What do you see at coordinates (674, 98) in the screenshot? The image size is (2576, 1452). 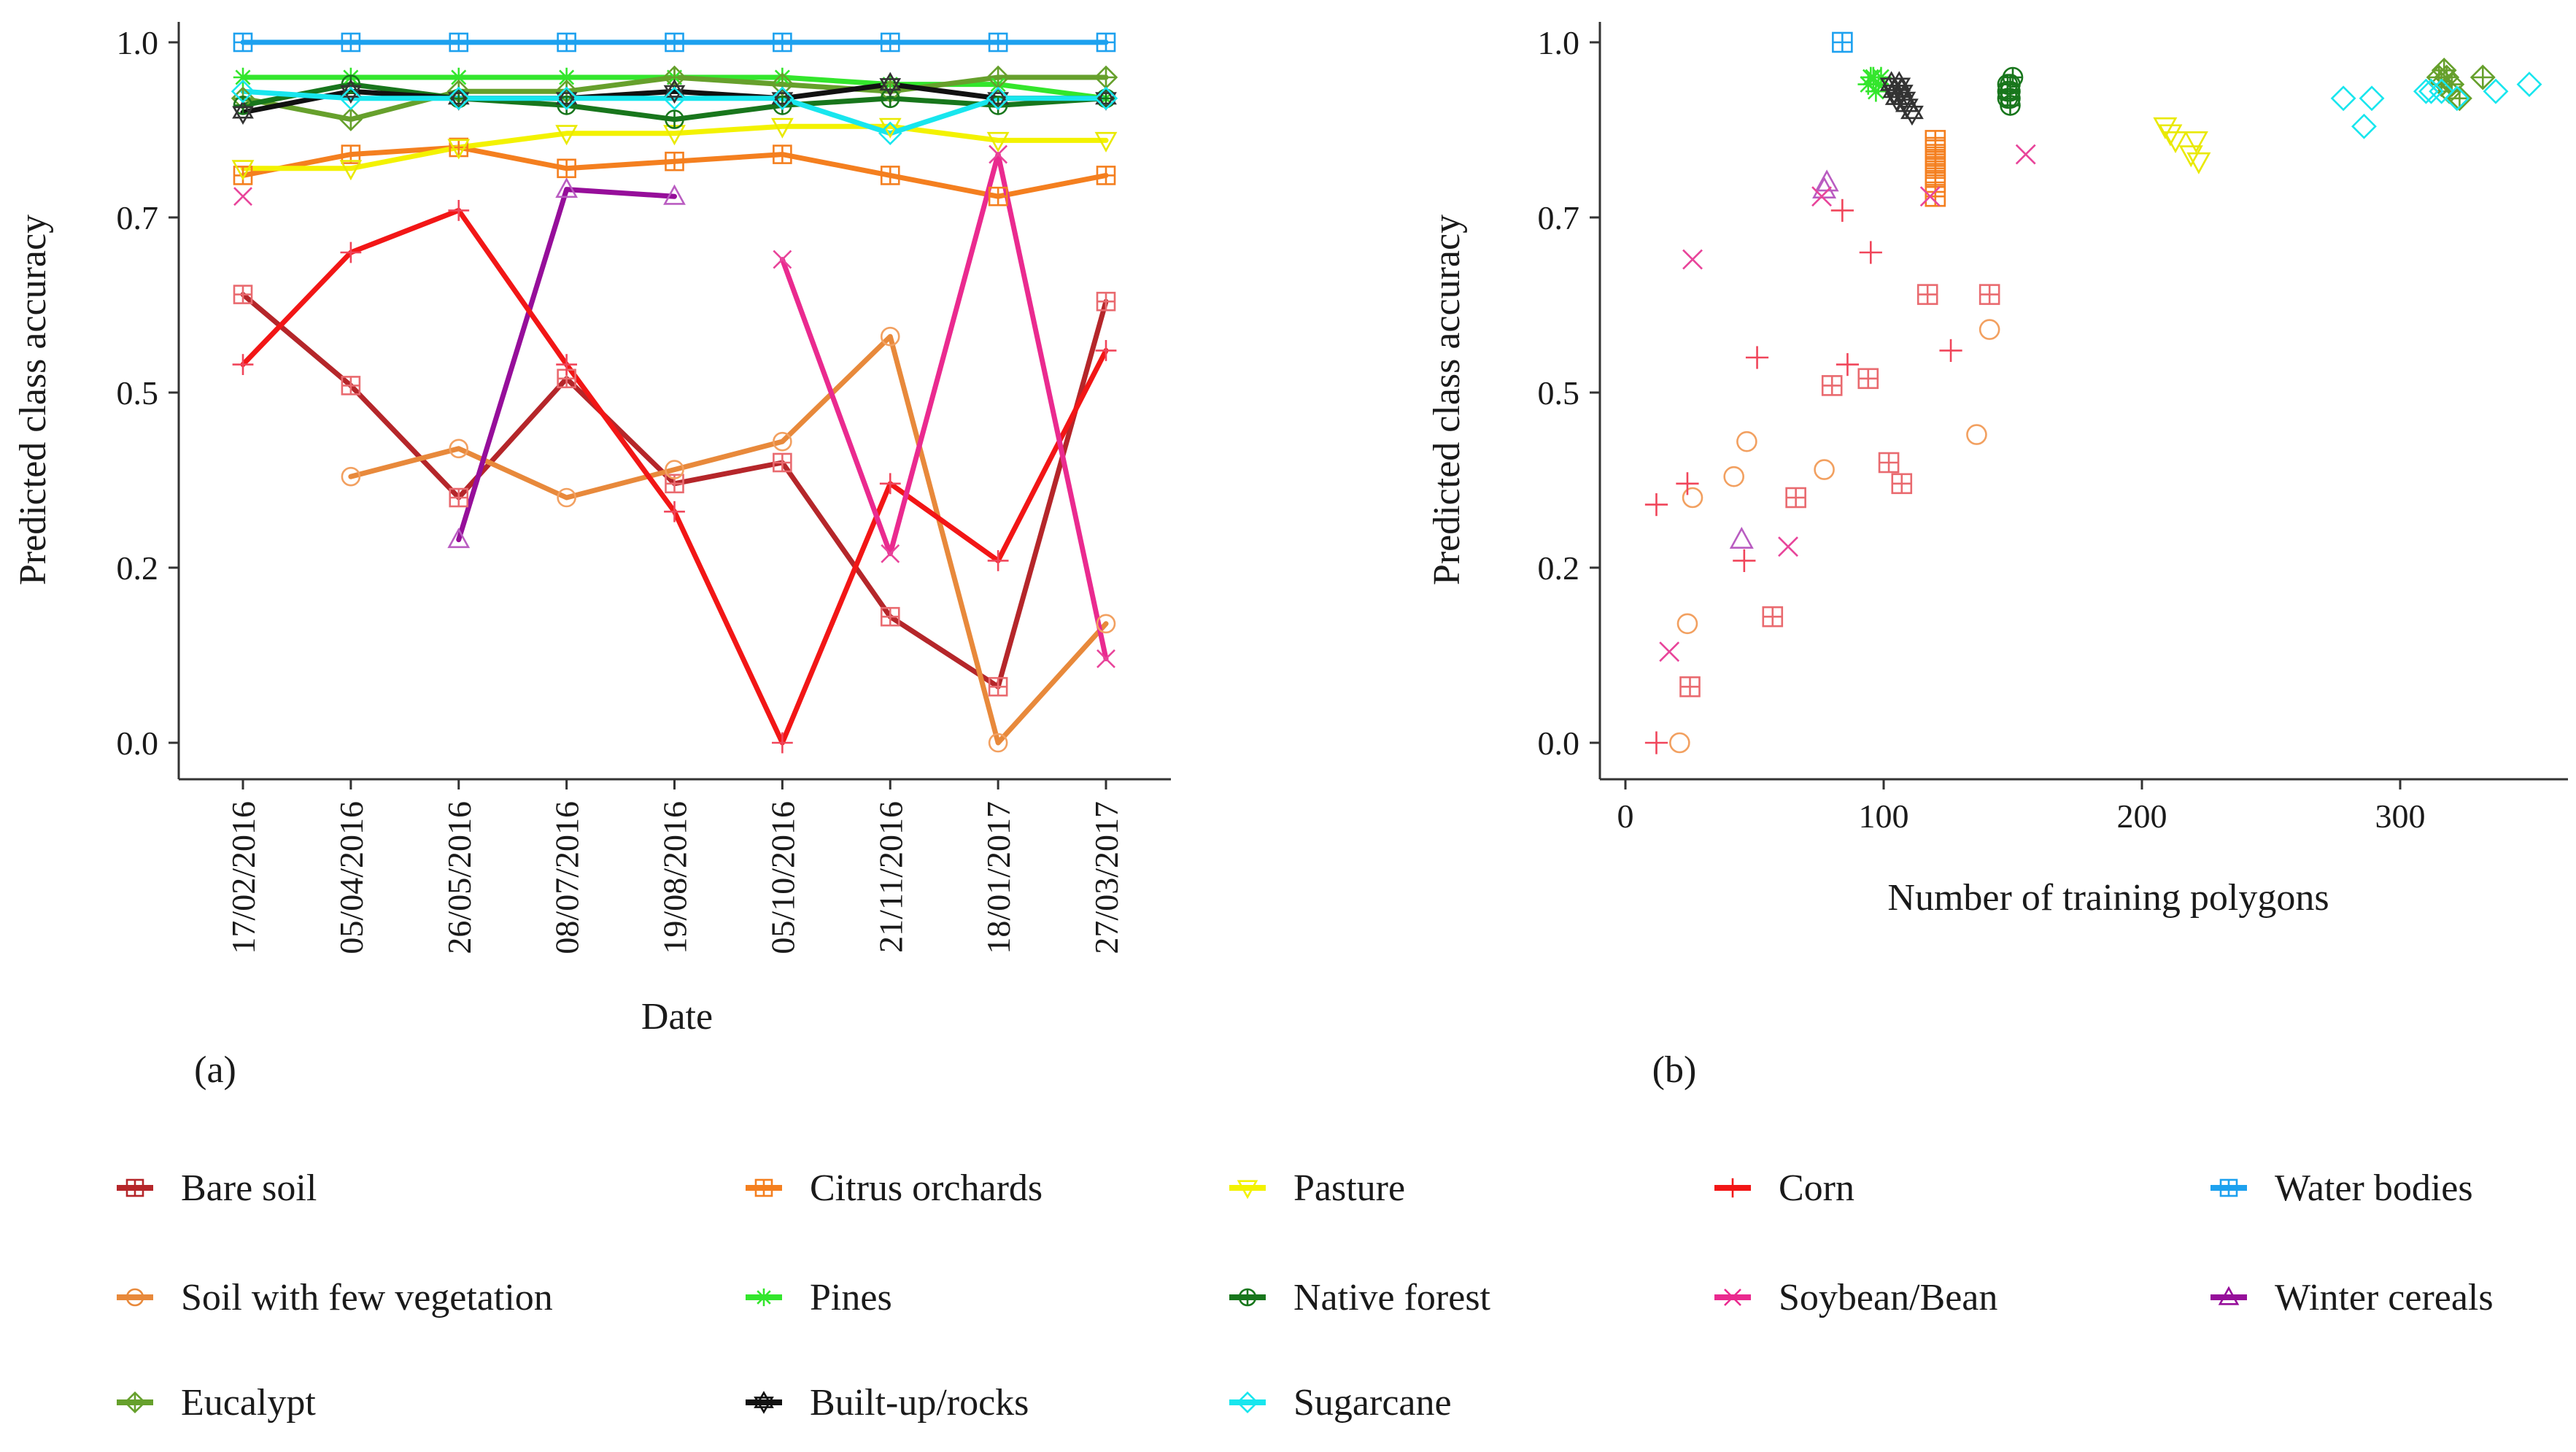 I see `series-line-built-up-rocks` at bounding box center [674, 98].